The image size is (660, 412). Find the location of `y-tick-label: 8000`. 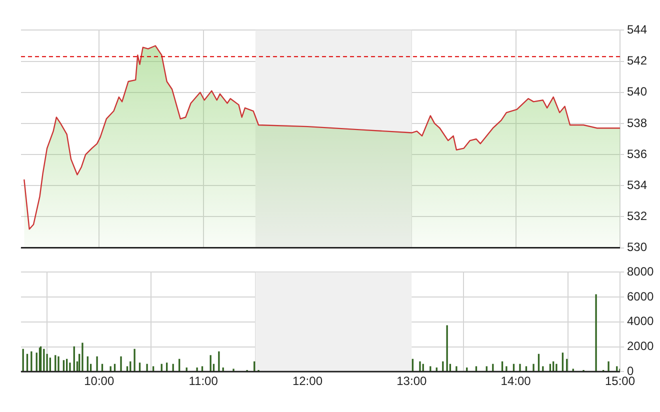

y-tick-label: 8000 is located at coordinates (640, 271).